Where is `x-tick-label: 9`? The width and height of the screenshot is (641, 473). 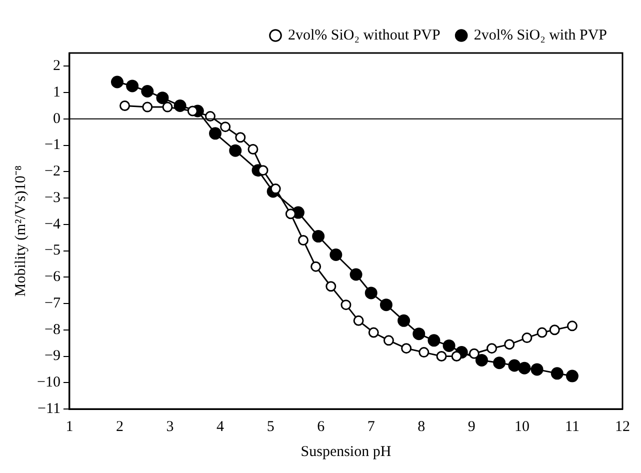 x-tick-label: 9 is located at coordinates (472, 426).